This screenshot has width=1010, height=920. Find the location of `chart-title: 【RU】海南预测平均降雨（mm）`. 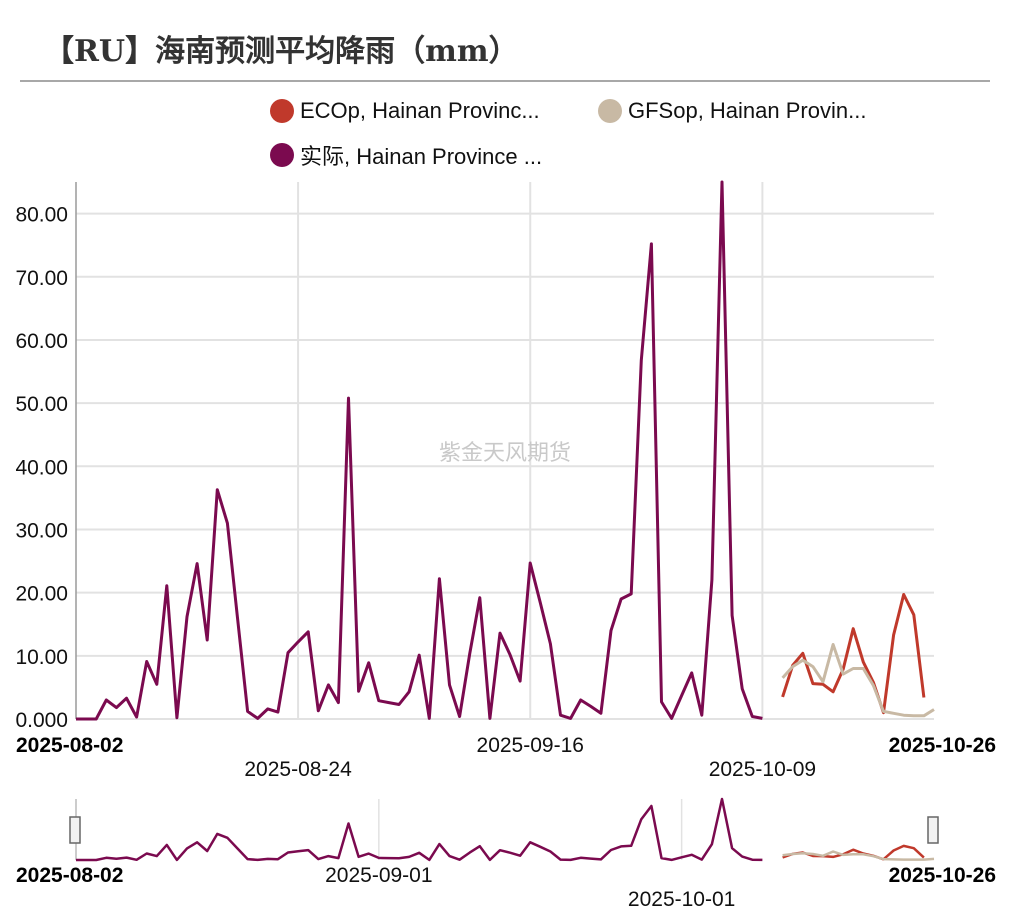

chart-title: 【RU】海南预测平均降雨（mm） is located at coordinates (281, 51).